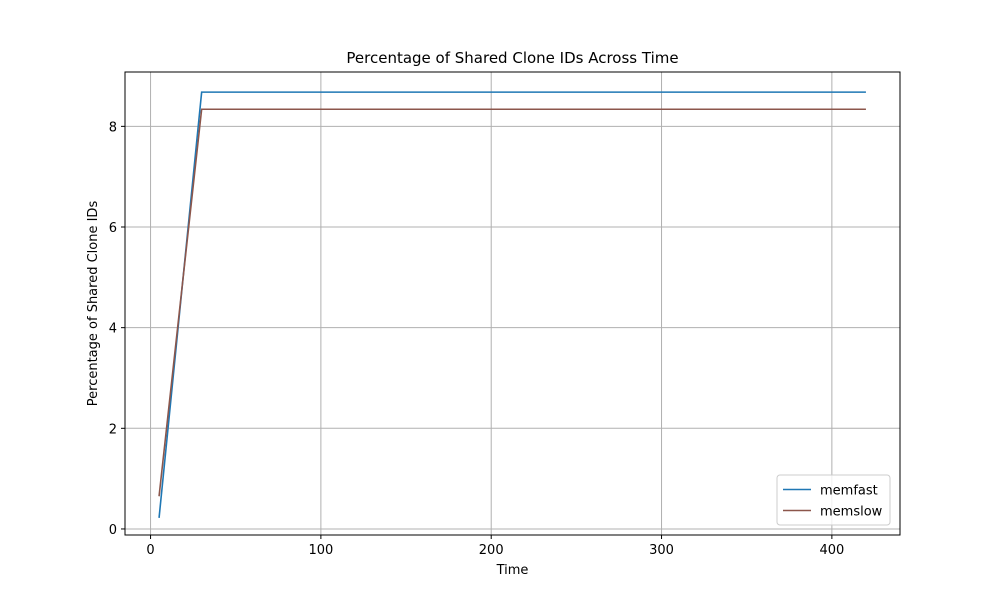 This screenshot has width=1000, height=600. Describe the element at coordinates (491, 550) in the screenshot. I see `x-tick-label: 200` at that location.